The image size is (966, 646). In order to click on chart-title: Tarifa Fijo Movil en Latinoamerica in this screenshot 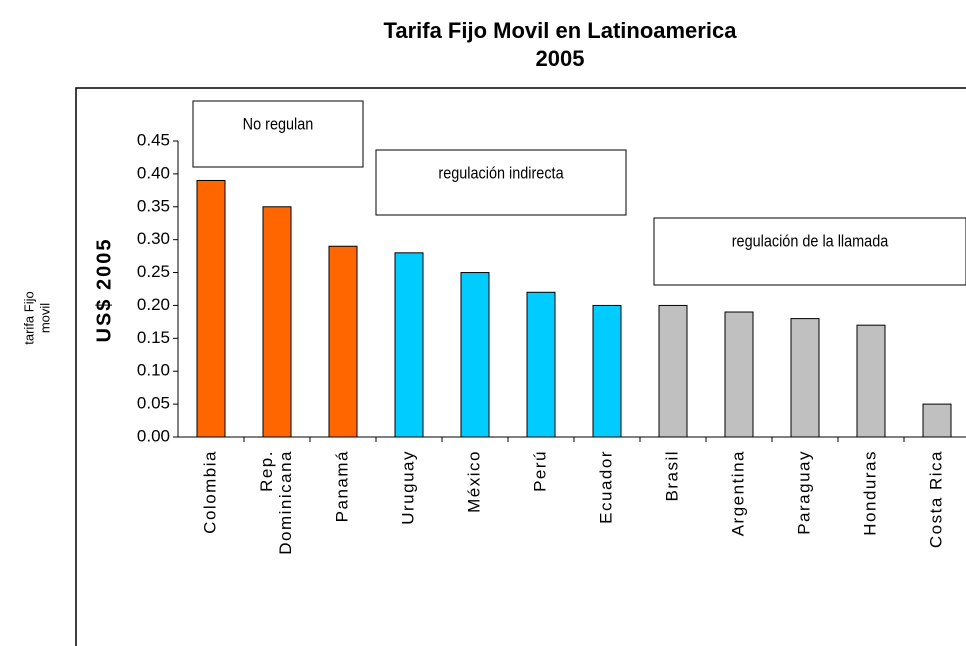, I will do `click(561, 30)`.